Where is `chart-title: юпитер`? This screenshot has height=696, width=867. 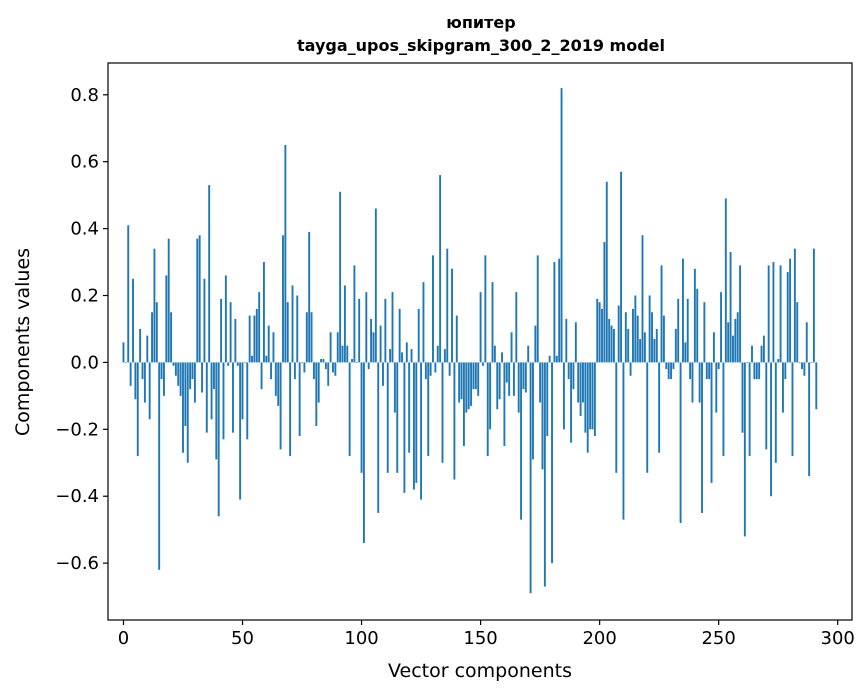
chart-title: юпитер is located at coordinates (480, 22).